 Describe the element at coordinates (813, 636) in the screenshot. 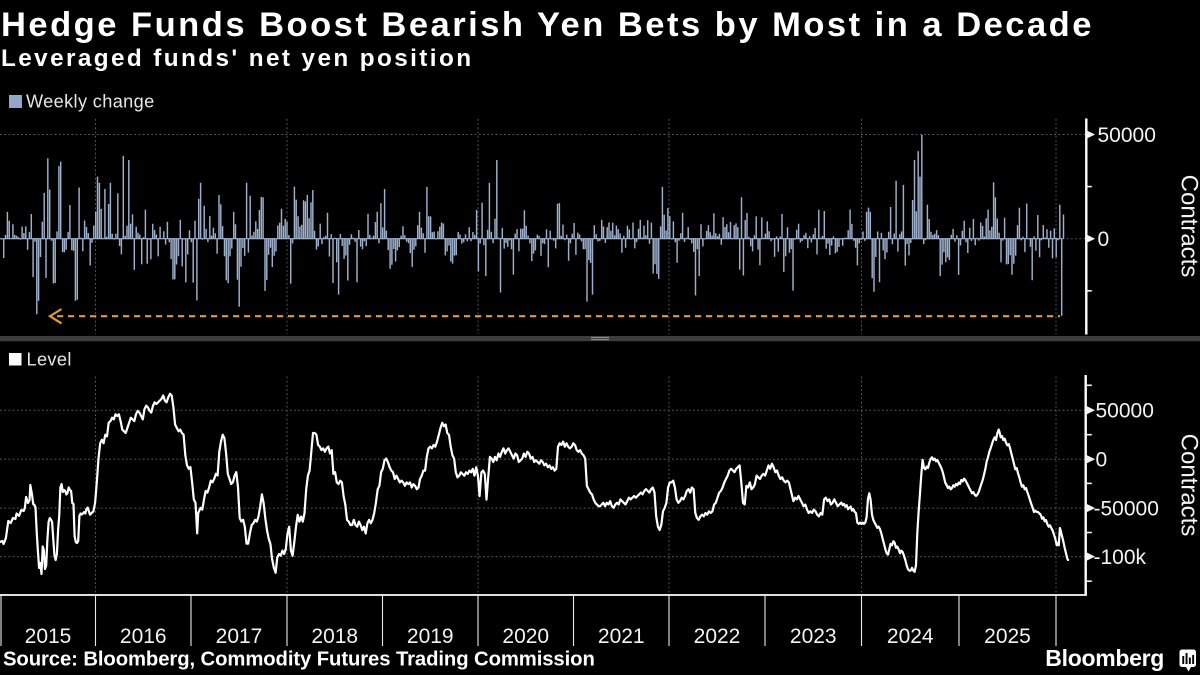

I see `svg-text: 2023` at that location.